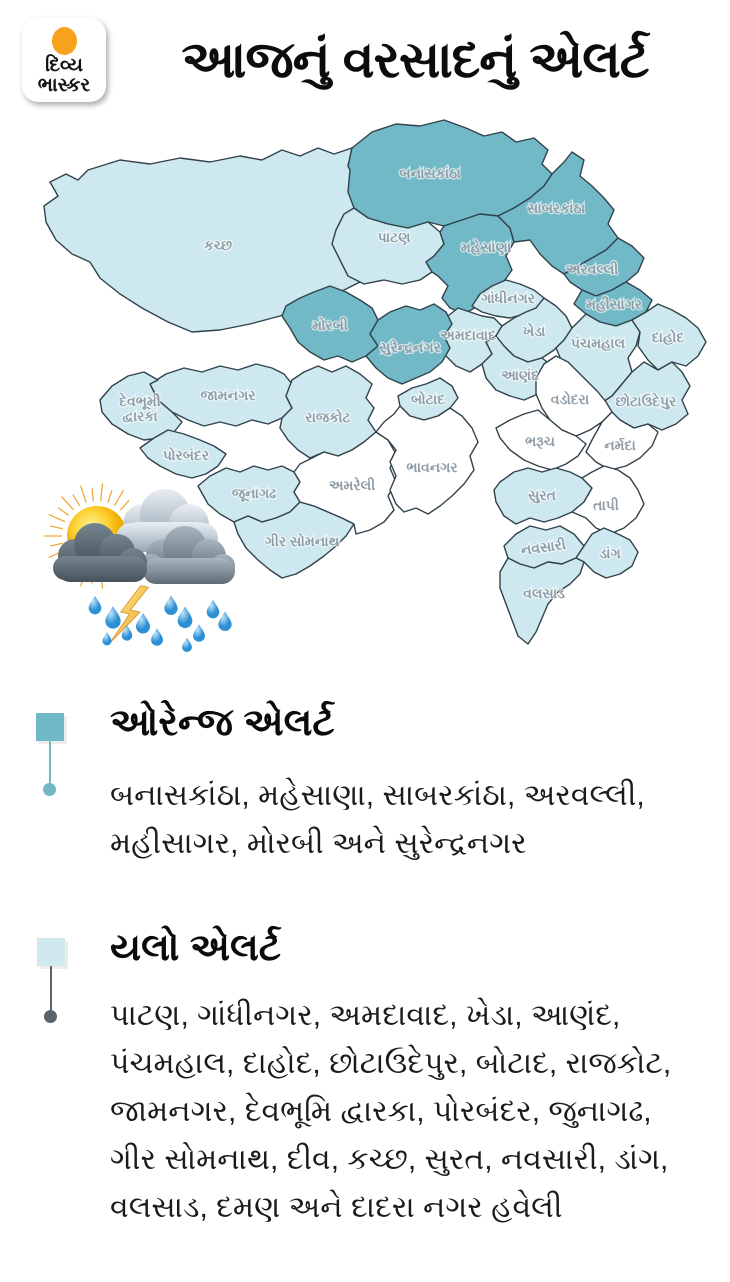  What do you see at coordinates (592, 269) in the screenshot?
I see `district-label-aravalli: અરવલ્લી` at bounding box center [592, 269].